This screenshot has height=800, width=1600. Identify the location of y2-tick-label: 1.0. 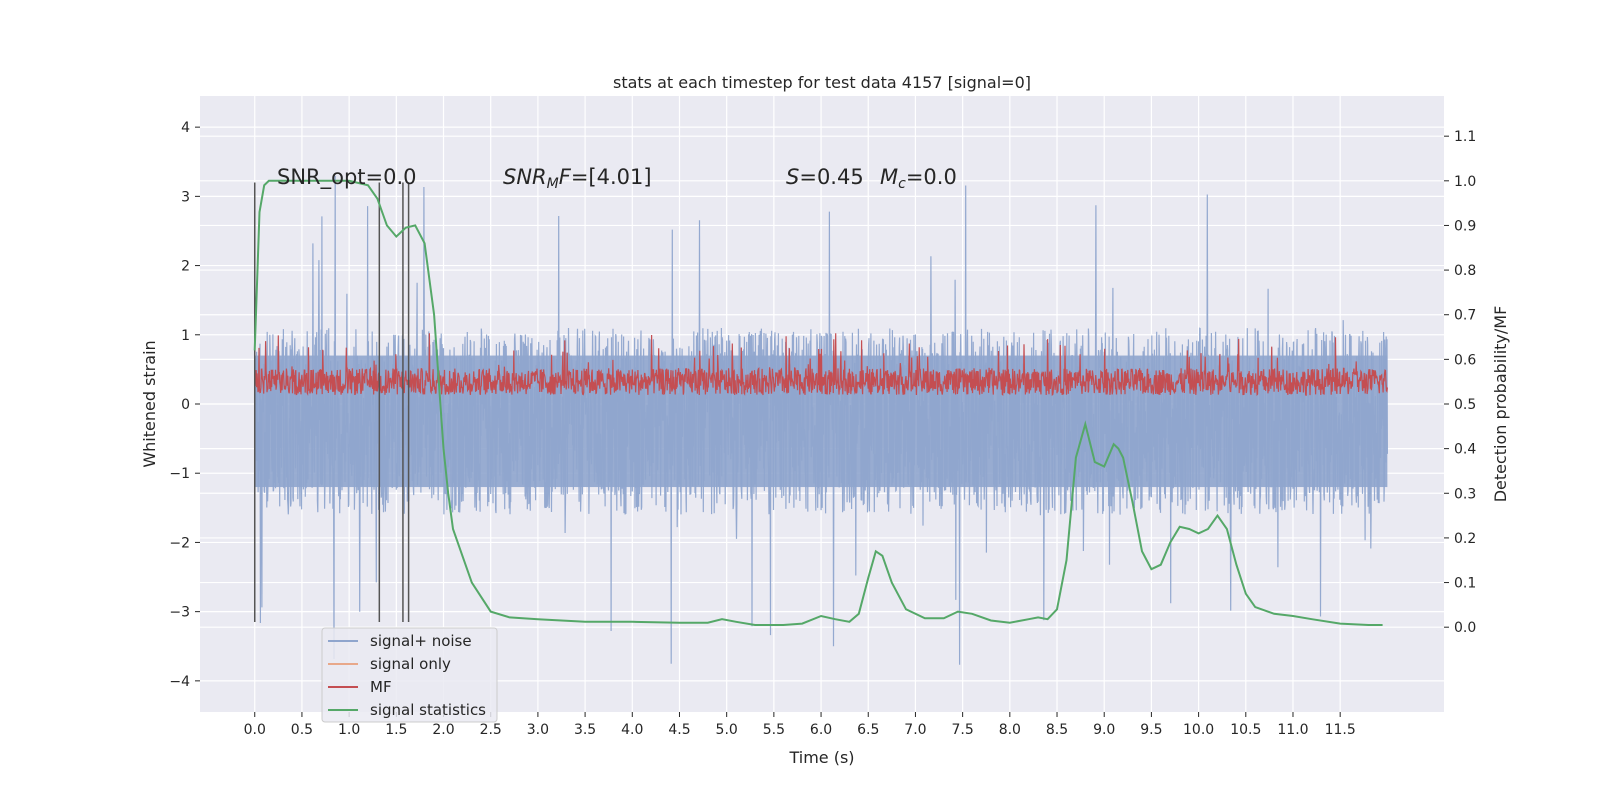
(1465, 182).